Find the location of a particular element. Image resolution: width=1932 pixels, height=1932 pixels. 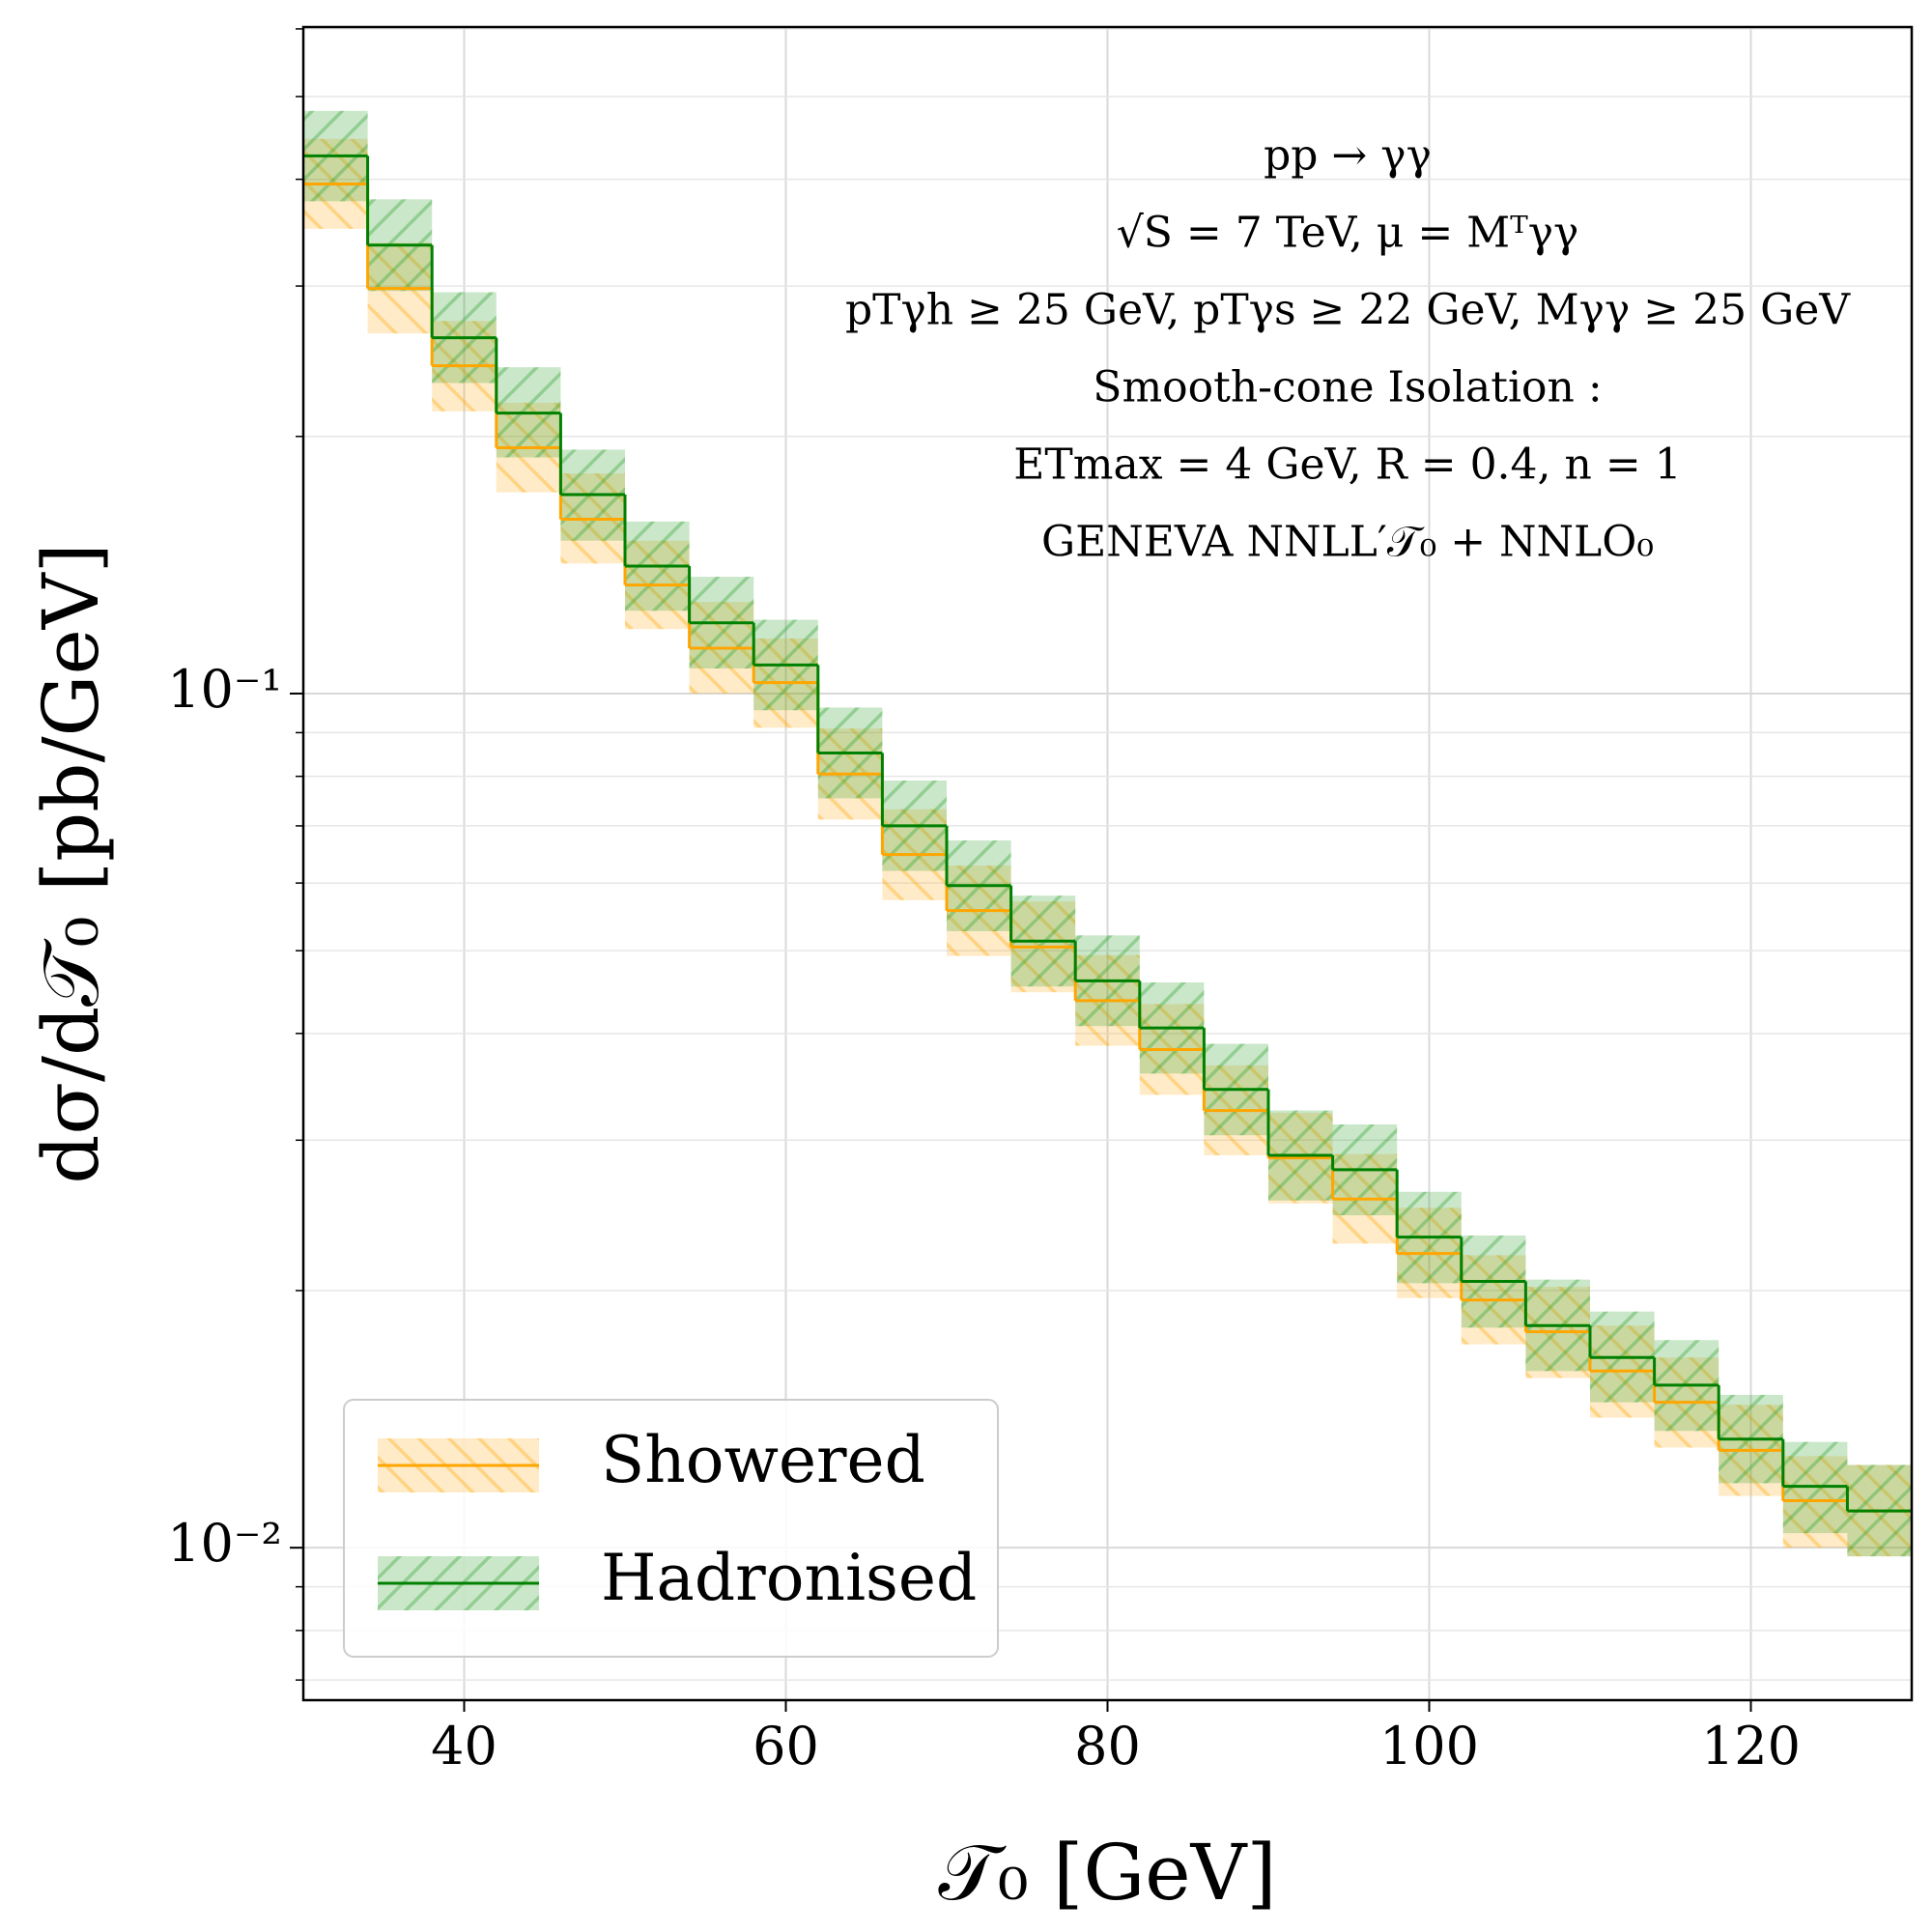

annotation: Smooth-cone Isolation : is located at coordinates (1347, 387).